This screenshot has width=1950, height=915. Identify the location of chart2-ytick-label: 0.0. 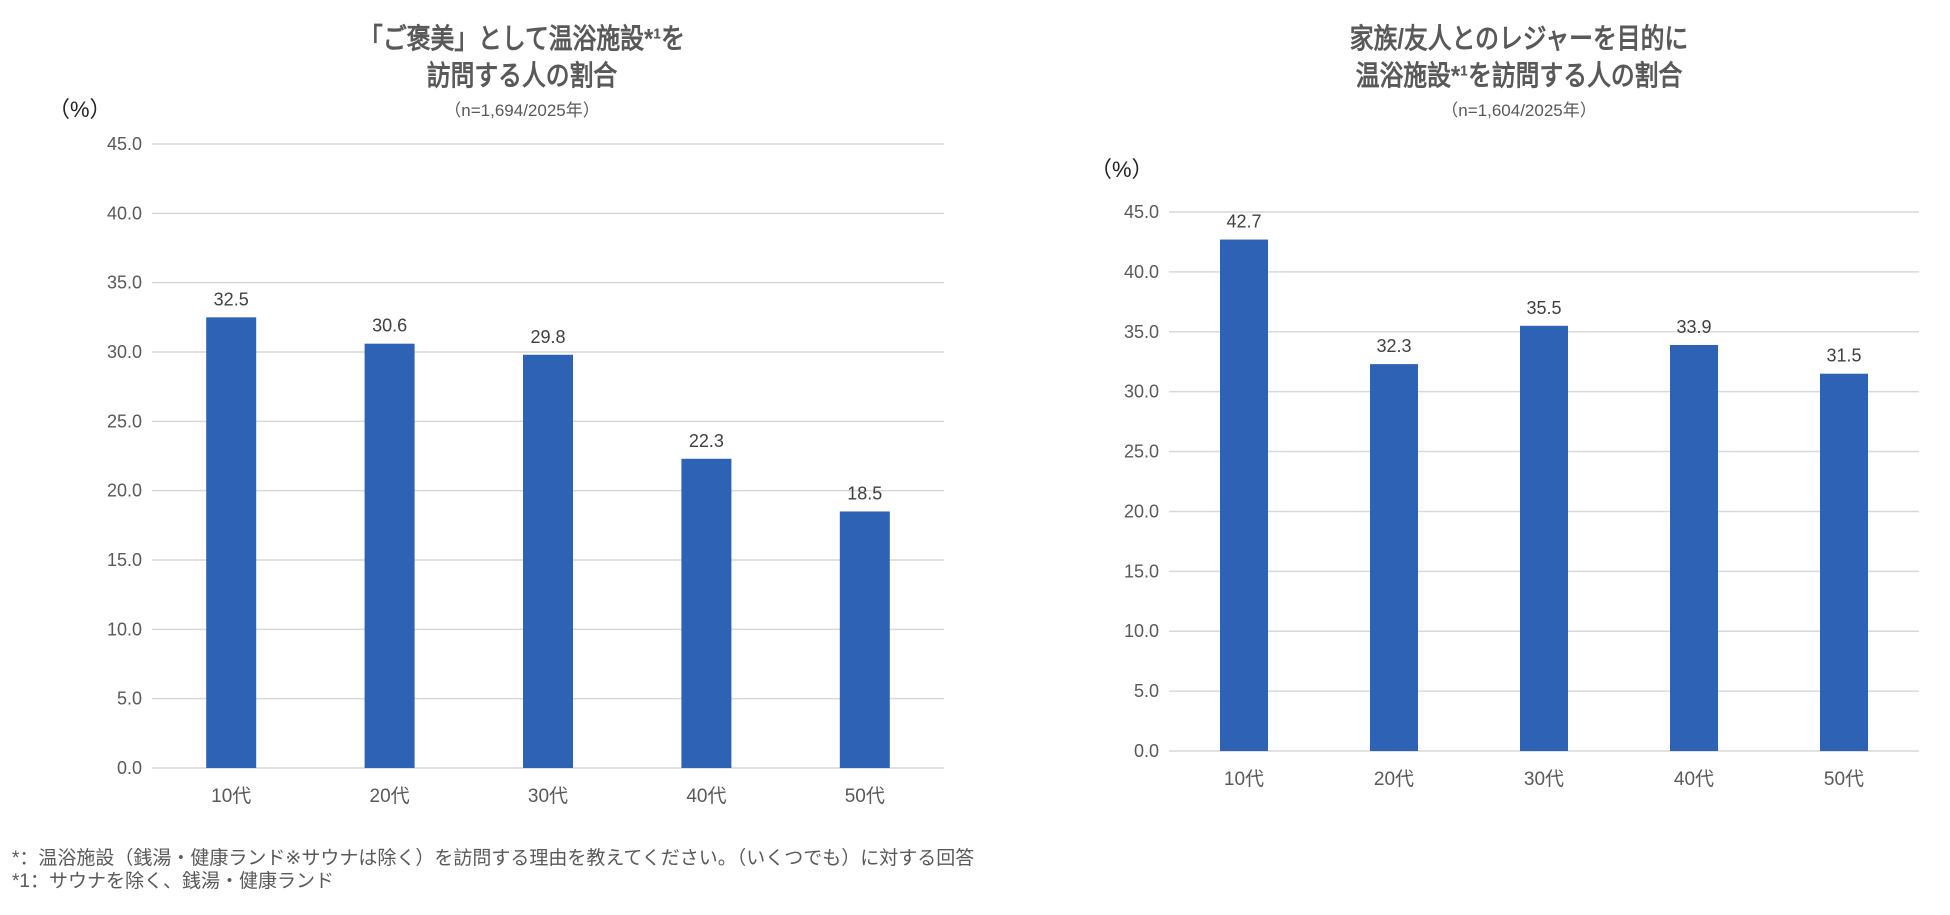
(1146, 751).